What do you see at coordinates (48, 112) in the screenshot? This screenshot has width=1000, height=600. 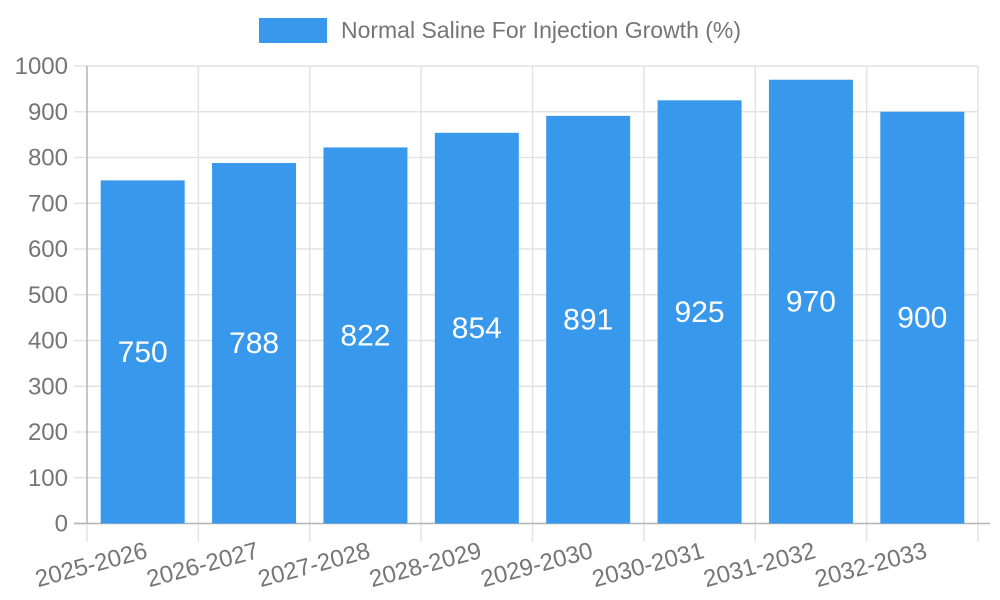 I see `y-axis-tick-label: 900` at bounding box center [48, 112].